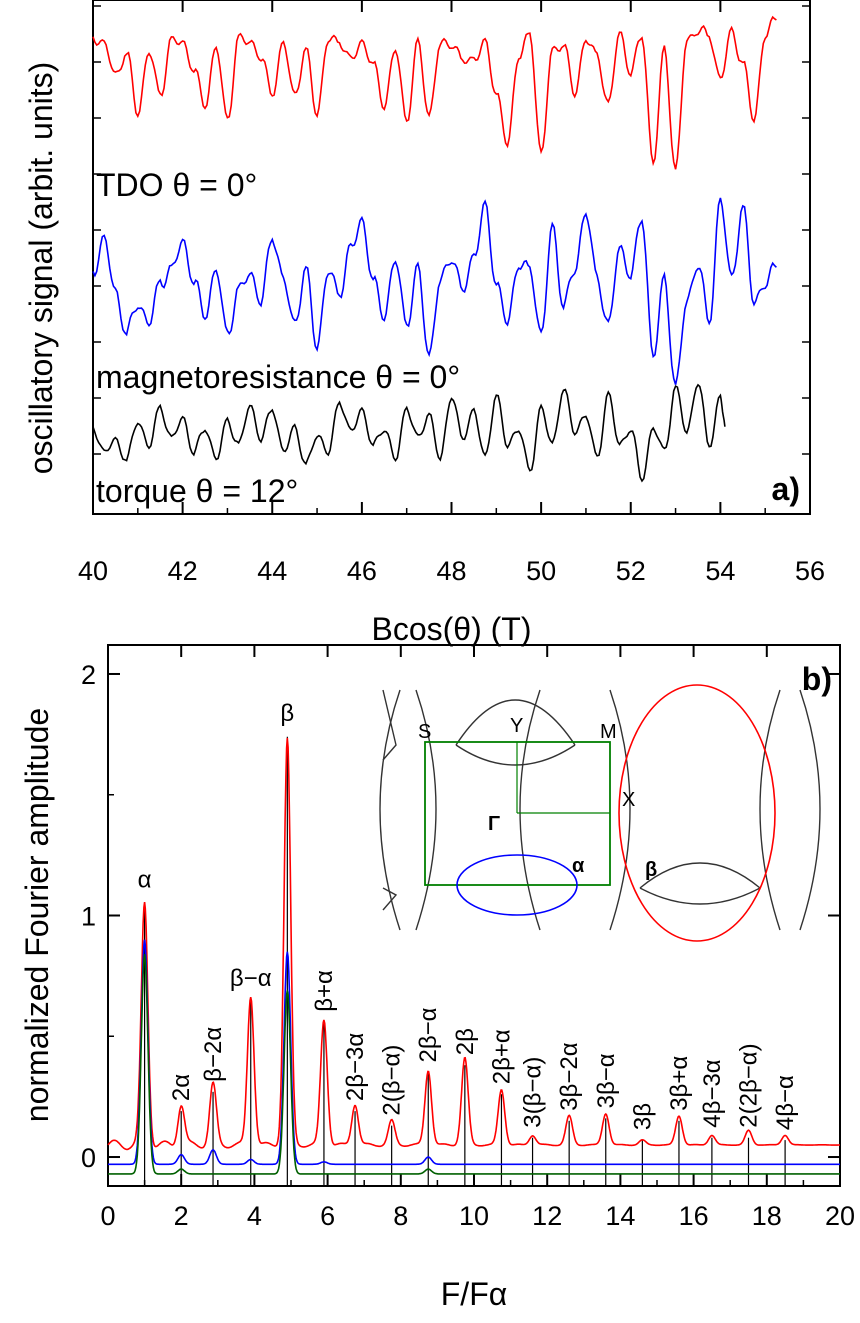  Describe the element at coordinates (494, 824) in the screenshot. I see `inset-label-gamma: Γ` at that location.